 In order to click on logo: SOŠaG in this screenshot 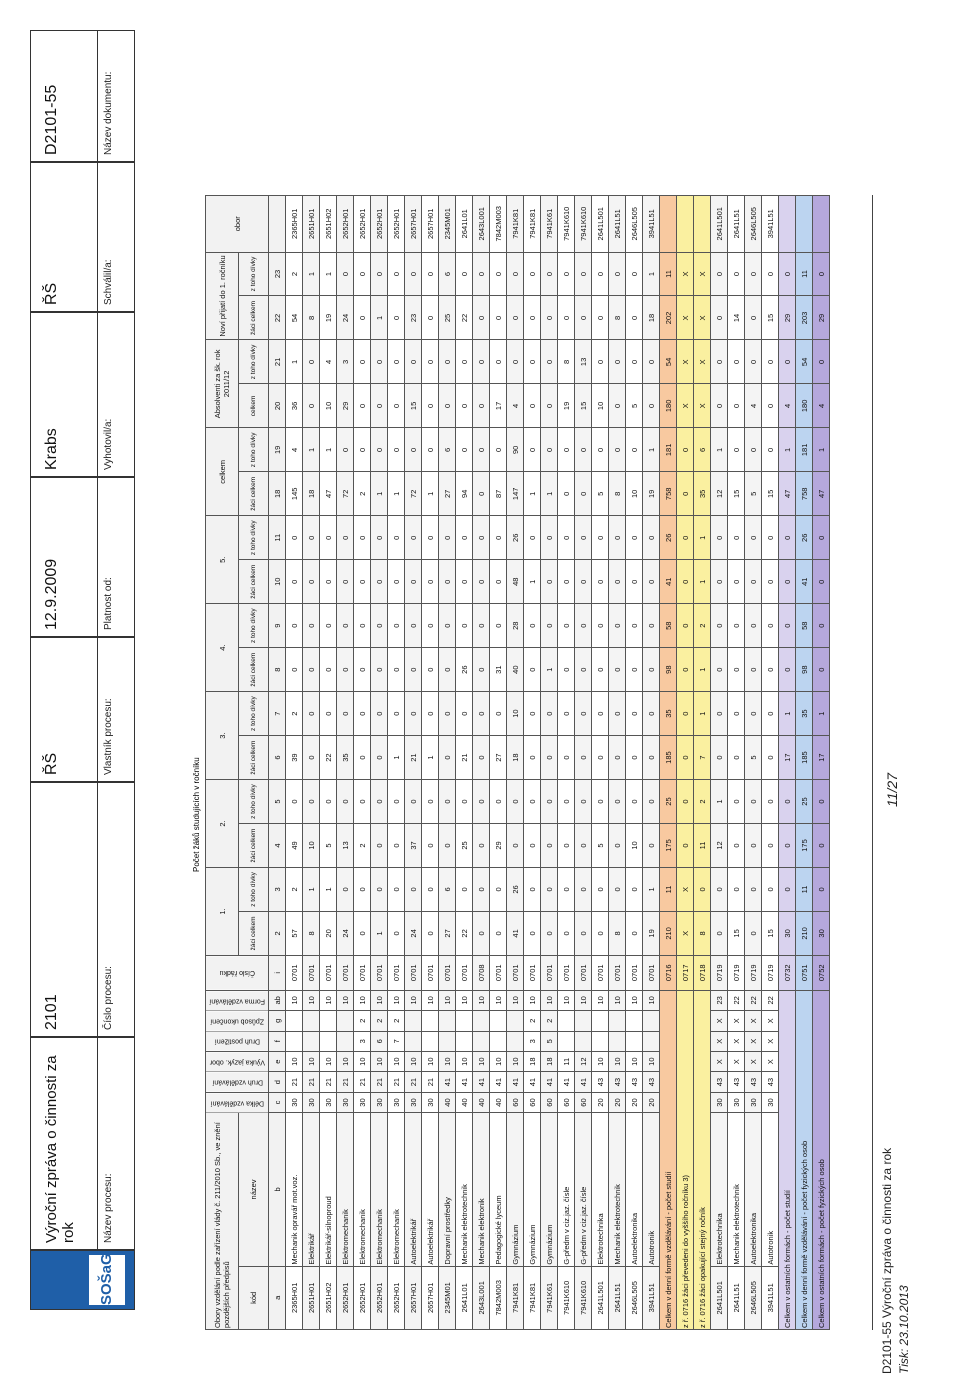, I will do `click(82, 1280)`.